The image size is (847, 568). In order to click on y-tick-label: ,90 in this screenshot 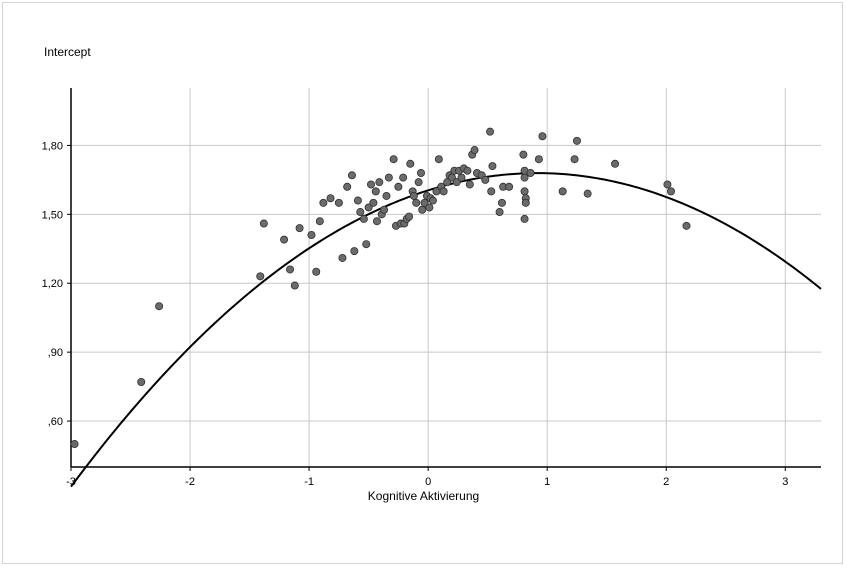, I will do `click(55, 353)`.